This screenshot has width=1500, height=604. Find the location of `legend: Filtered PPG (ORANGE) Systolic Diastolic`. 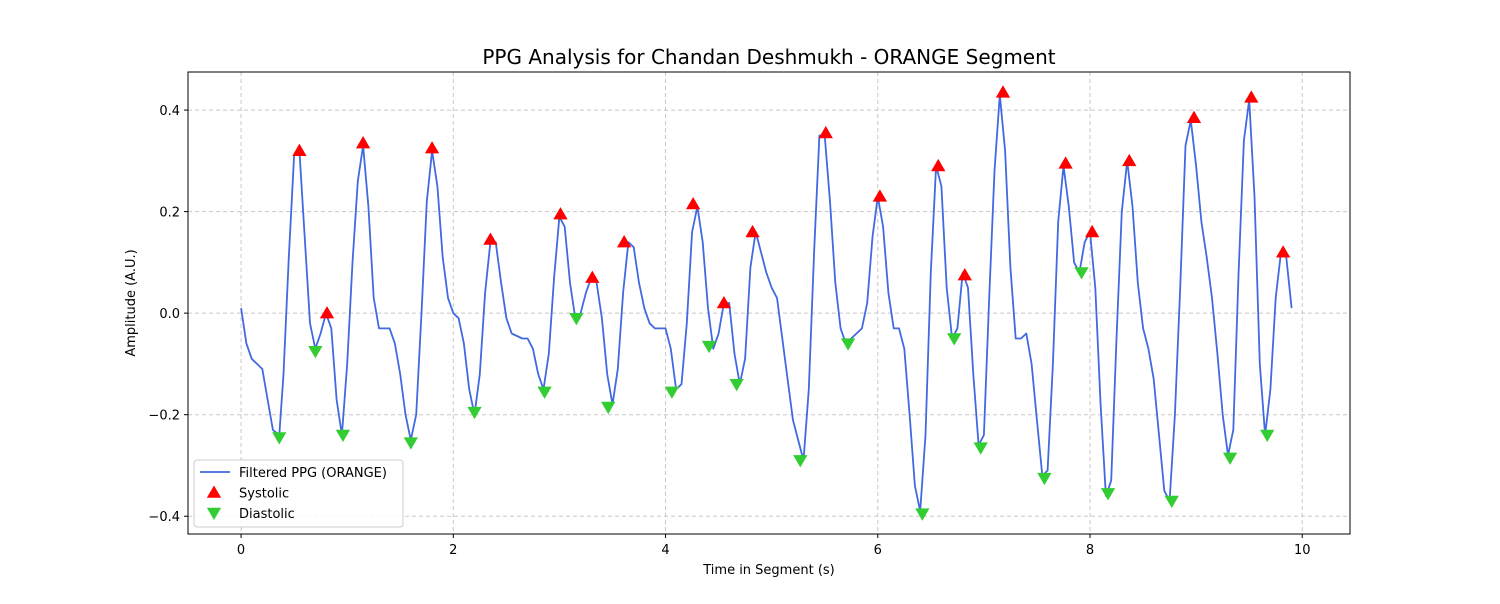

legend: Filtered PPG (ORANGE) Systolic Diastolic is located at coordinates (298, 493).